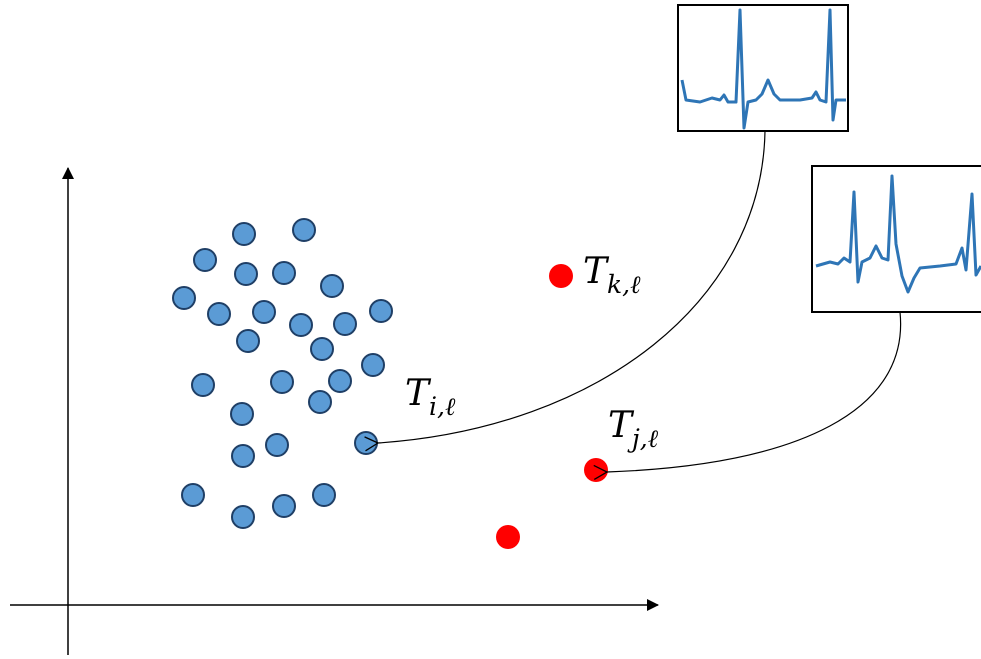 The height and width of the screenshot is (659, 981). What do you see at coordinates (643, 438) in the screenshot?
I see `label-part: j,ℓ` at bounding box center [643, 438].